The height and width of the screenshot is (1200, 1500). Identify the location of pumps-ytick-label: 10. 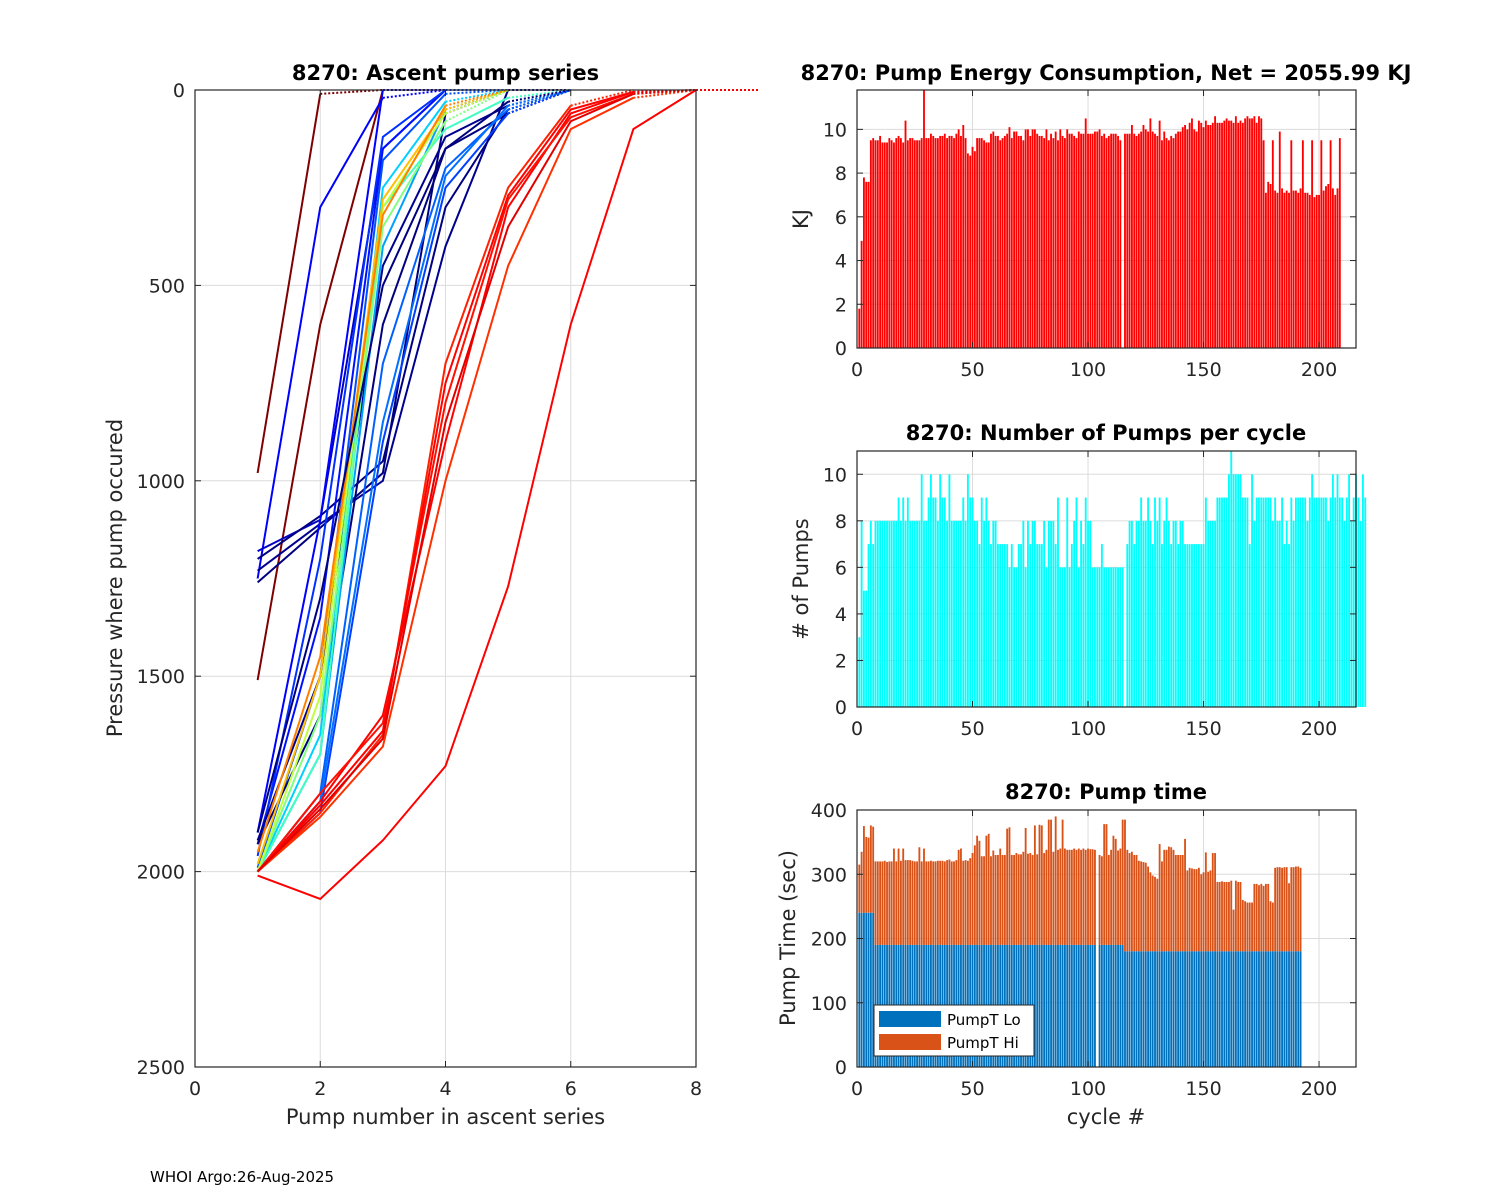
(835, 475).